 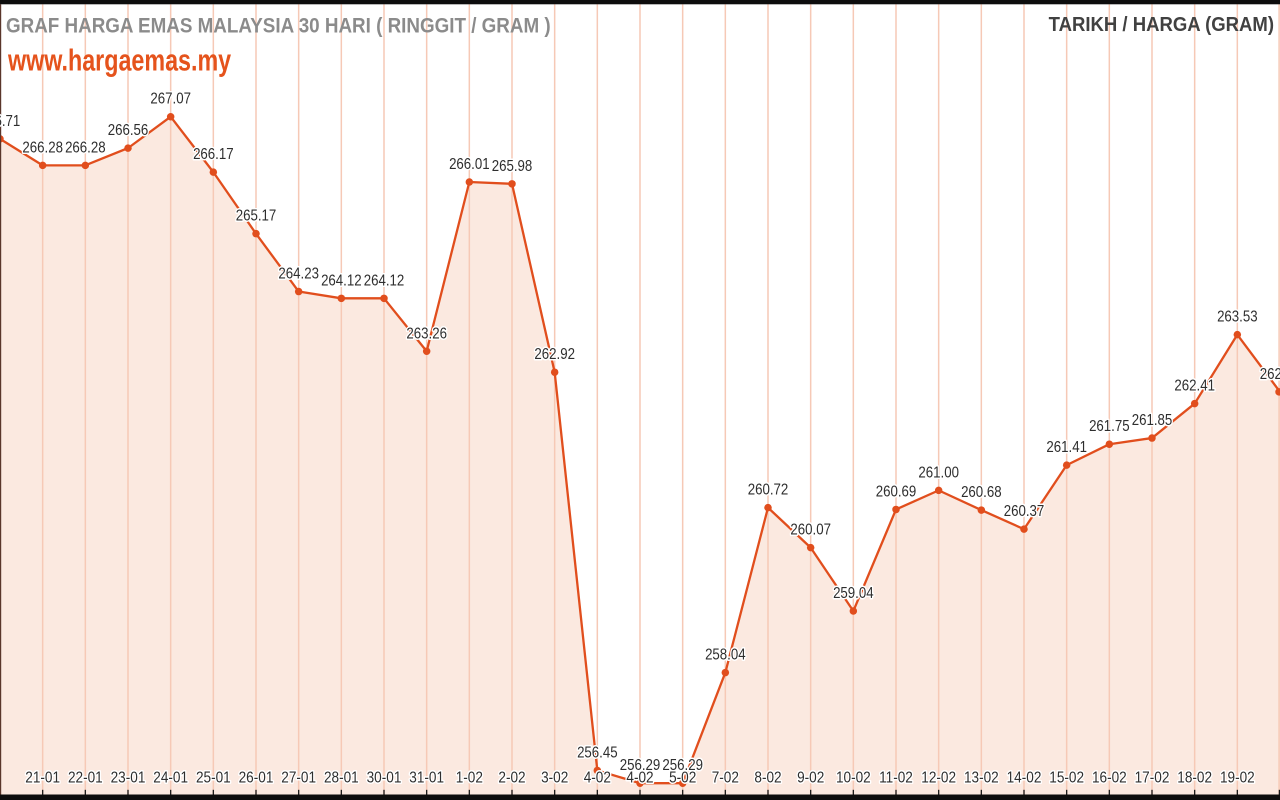 I want to click on svg-text: 262.41, so click(x=1194, y=386).